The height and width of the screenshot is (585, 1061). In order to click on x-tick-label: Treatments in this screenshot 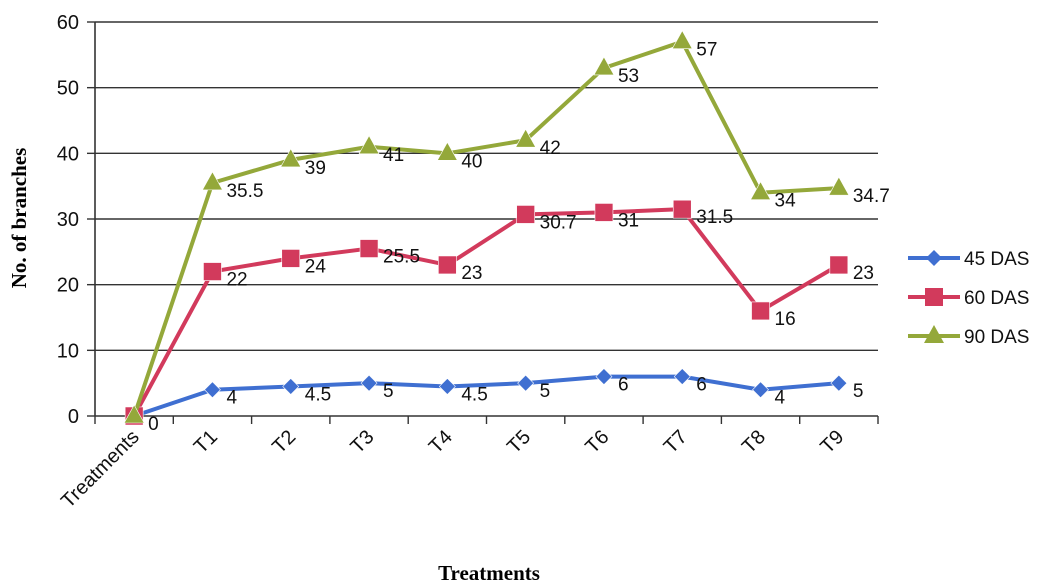, I will do `click(100, 469)`.